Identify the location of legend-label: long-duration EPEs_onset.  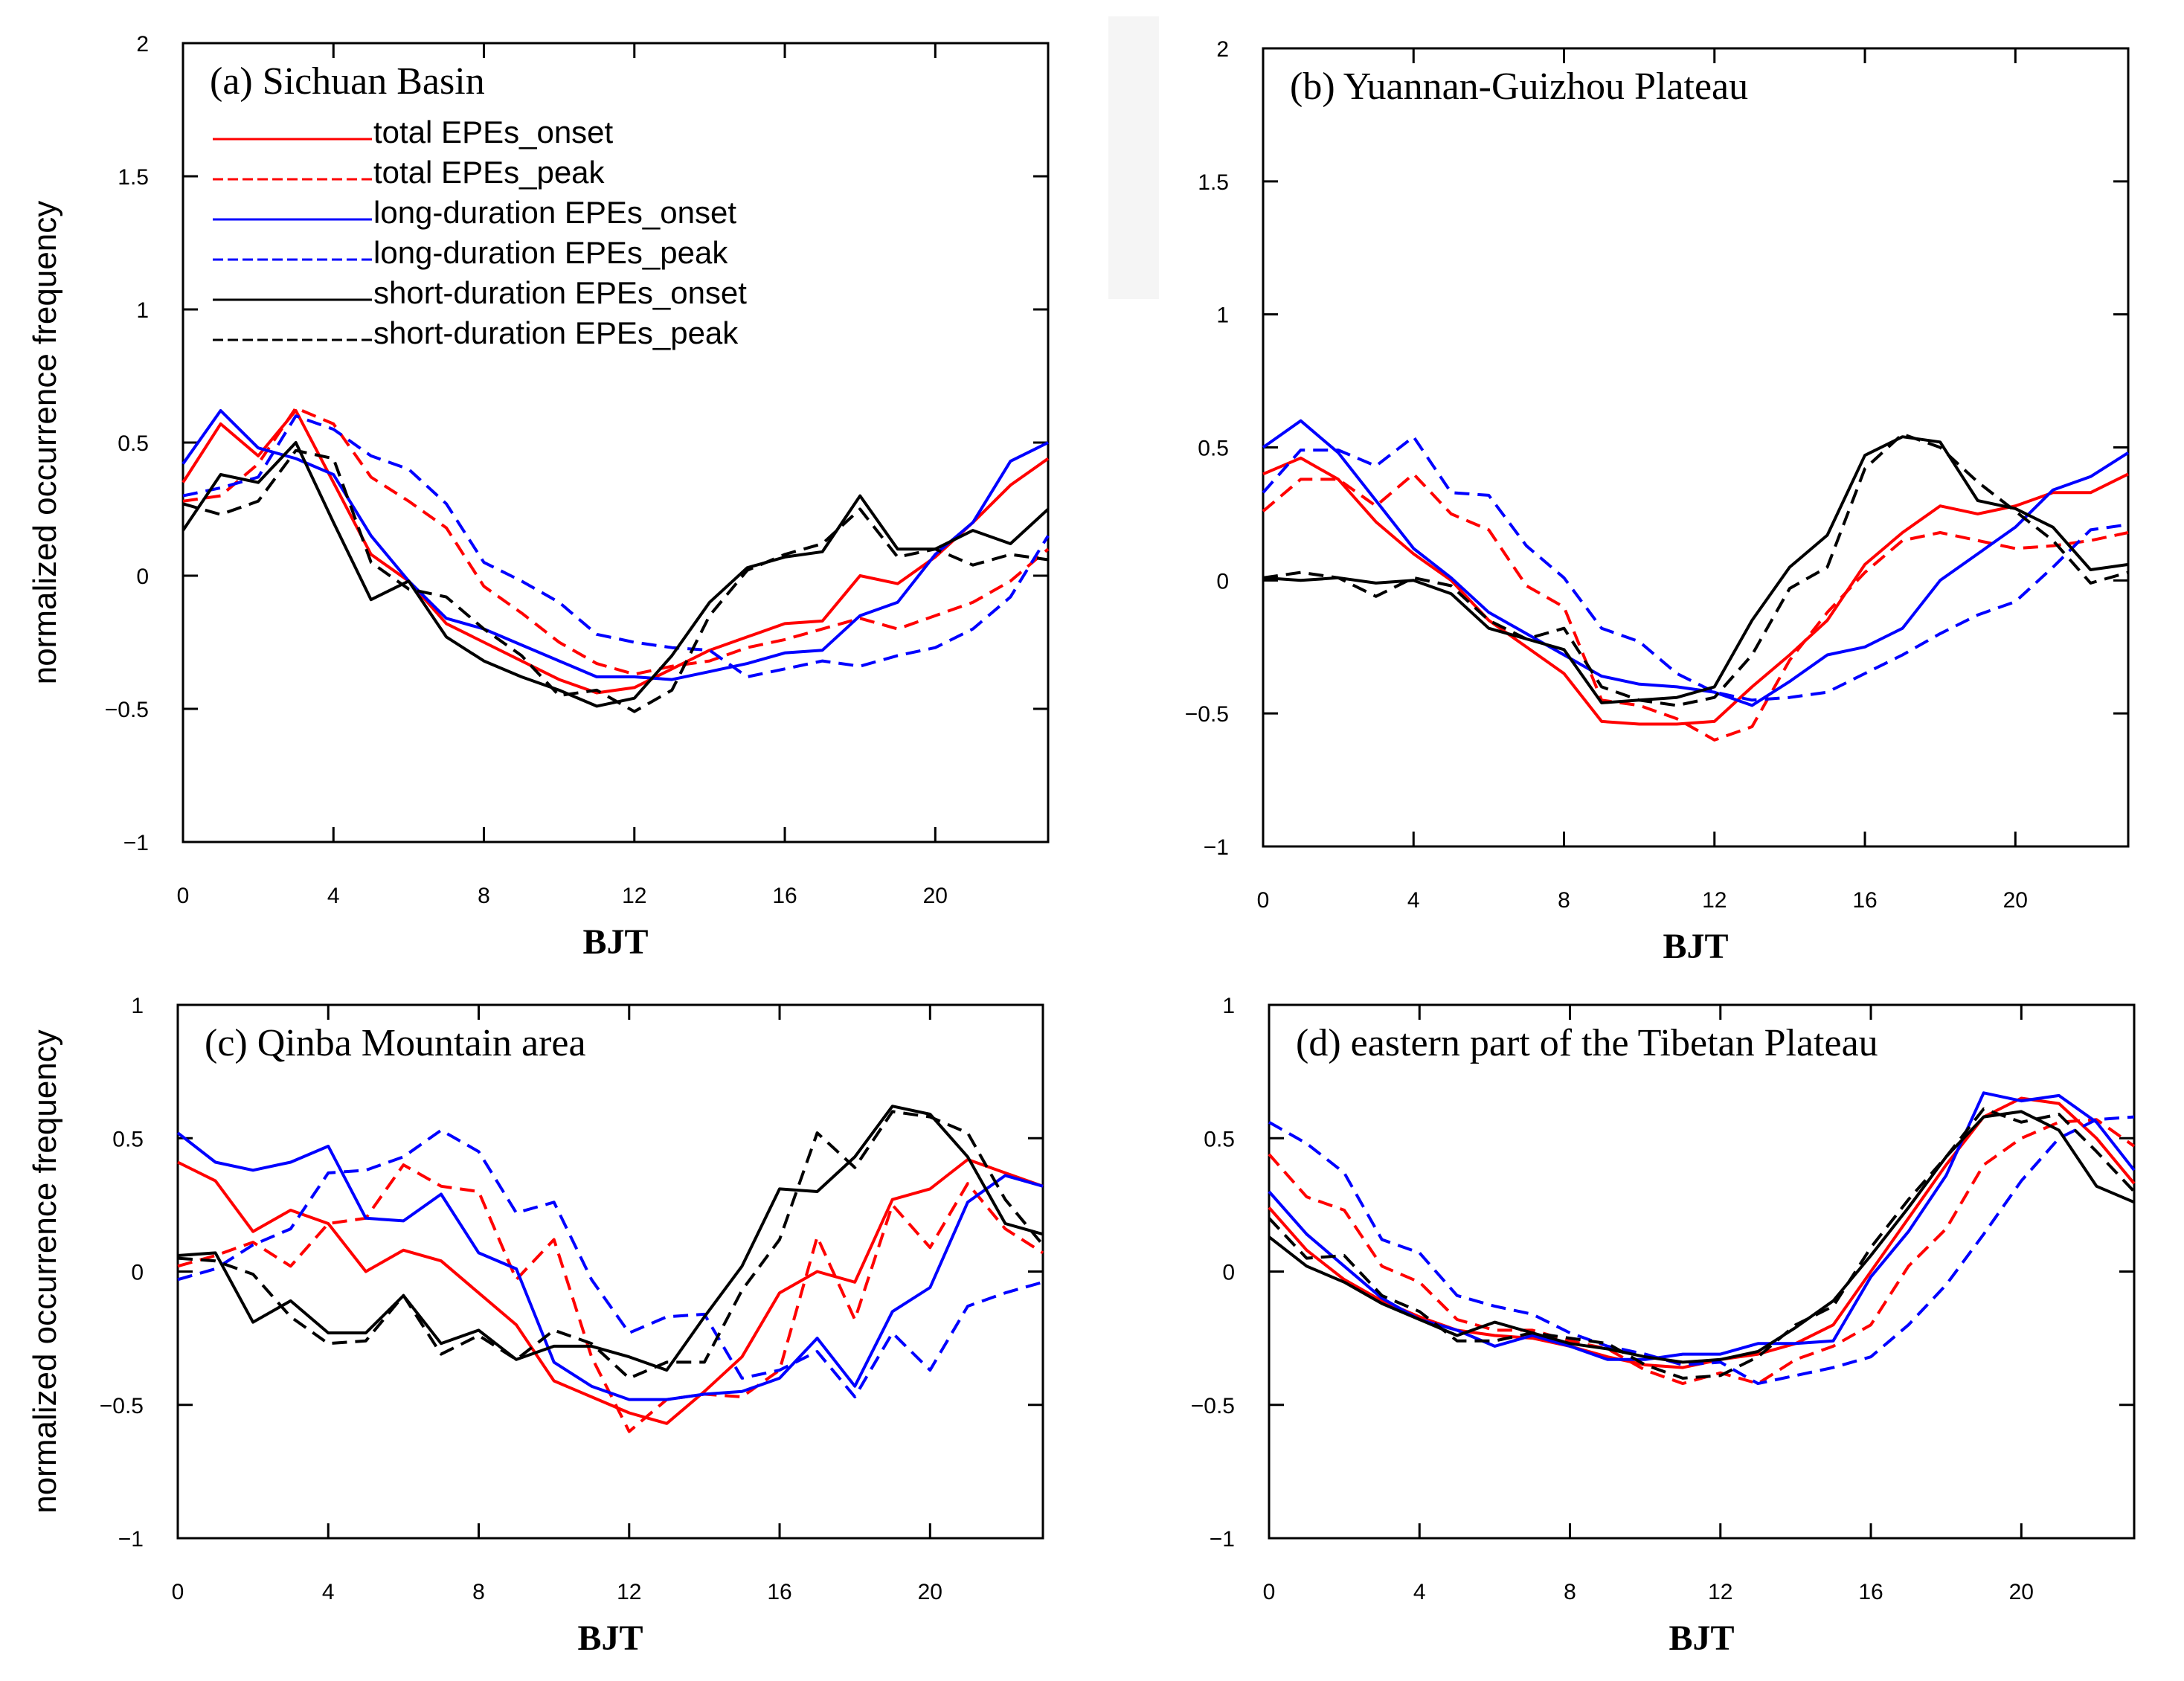
(554, 213).